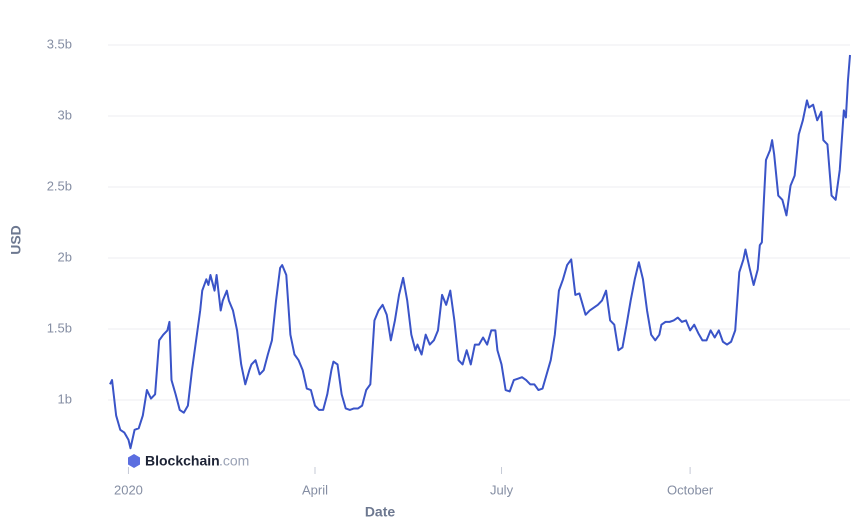  What do you see at coordinates (380, 512) in the screenshot?
I see `x-axis-title: Date` at bounding box center [380, 512].